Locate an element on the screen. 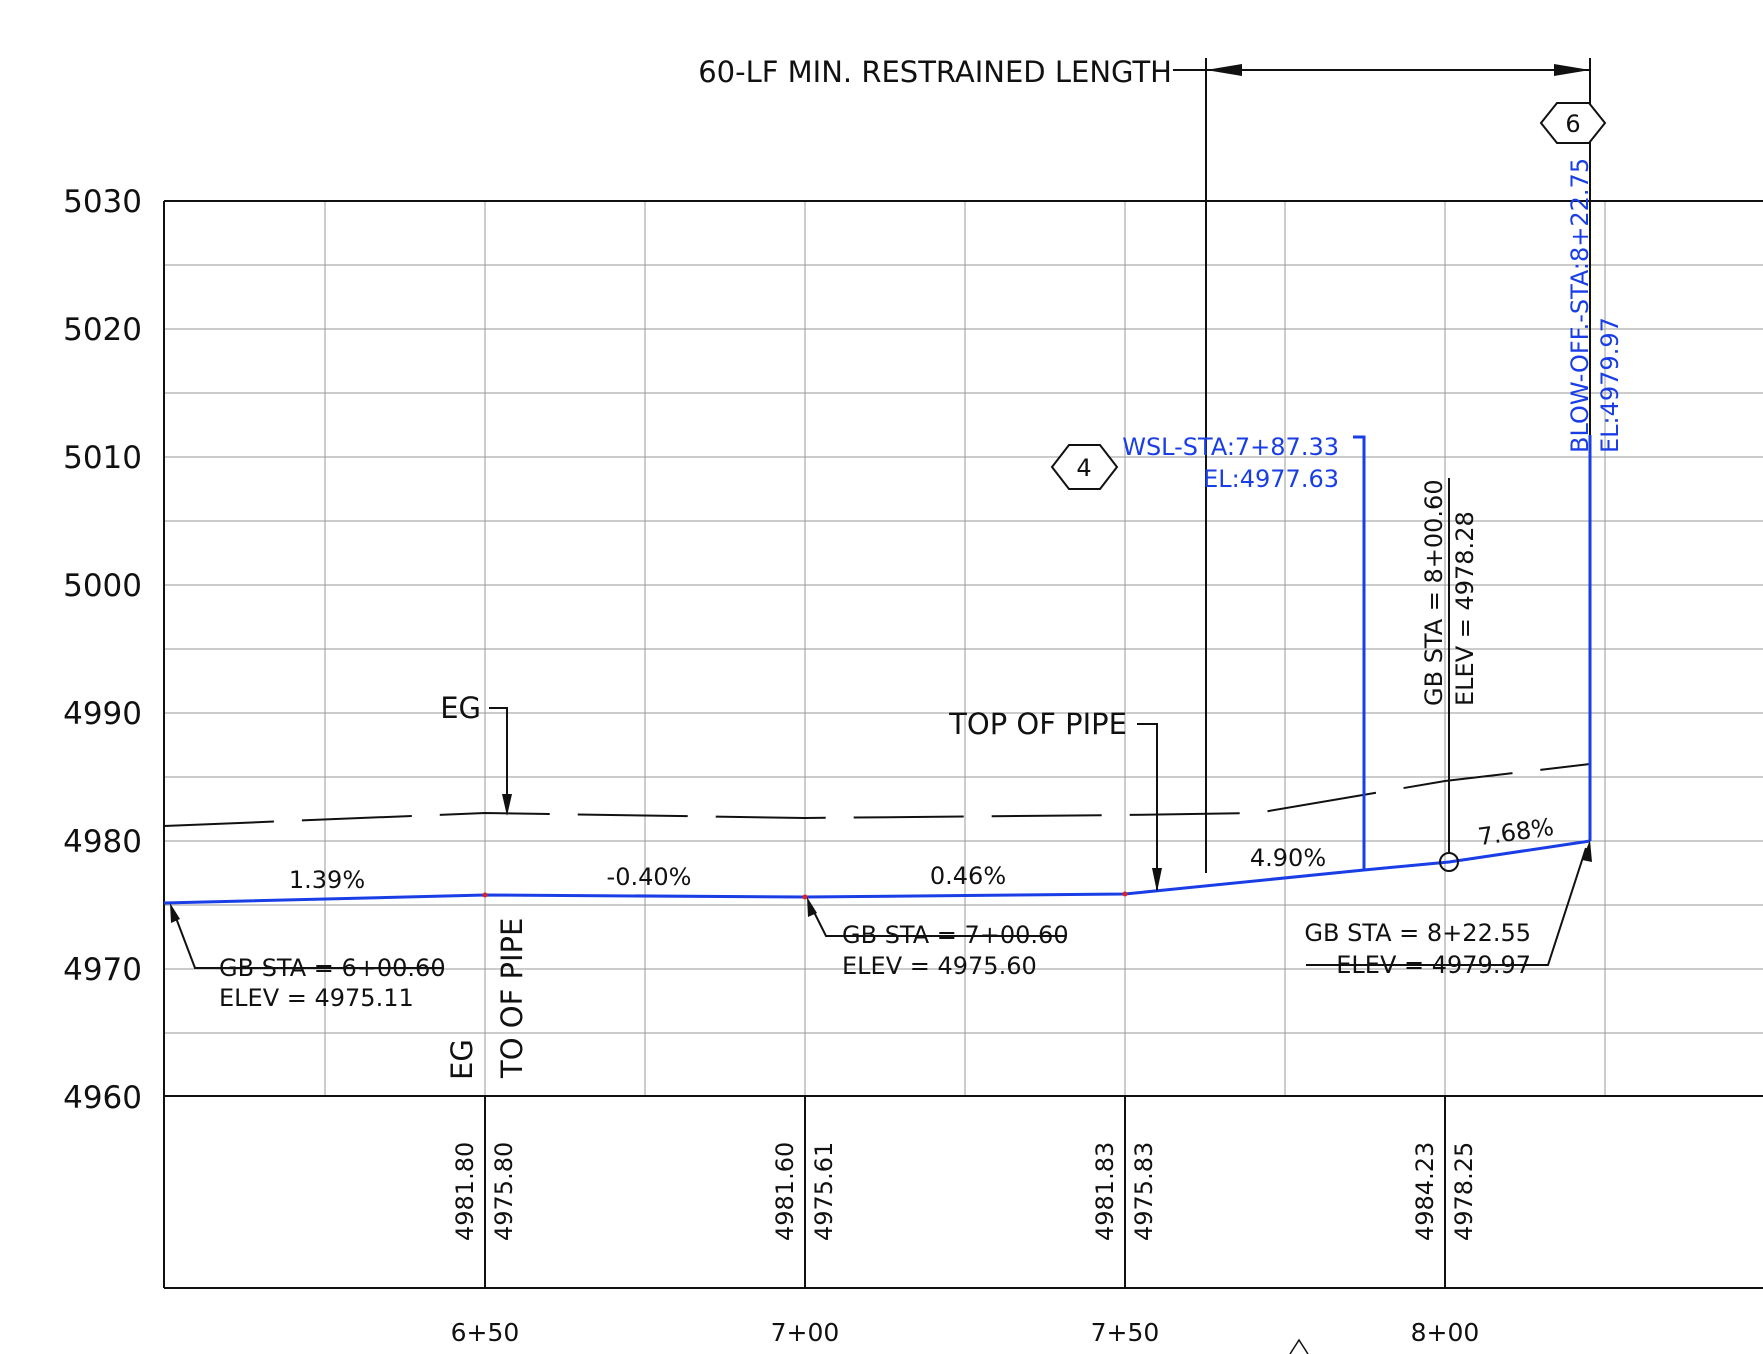 The height and width of the screenshot is (1354, 1763). y-tick-label: 5020 is located at coordinates (102, 330).